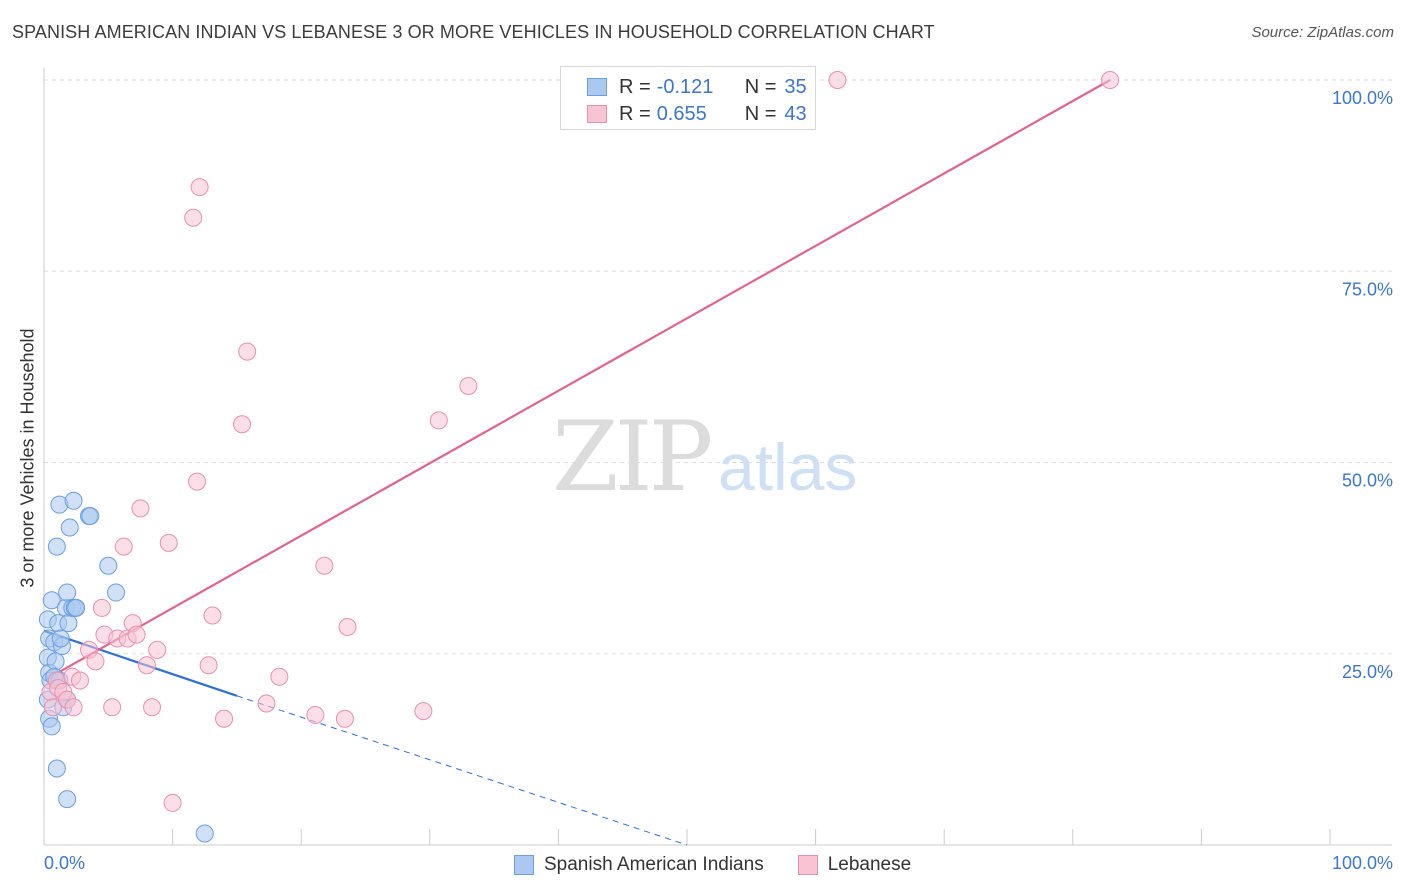 This screenshot has height=892, width=1406. I want to click on legend-row-spanish: R = -0.121 N = 35, so click(697, 87).